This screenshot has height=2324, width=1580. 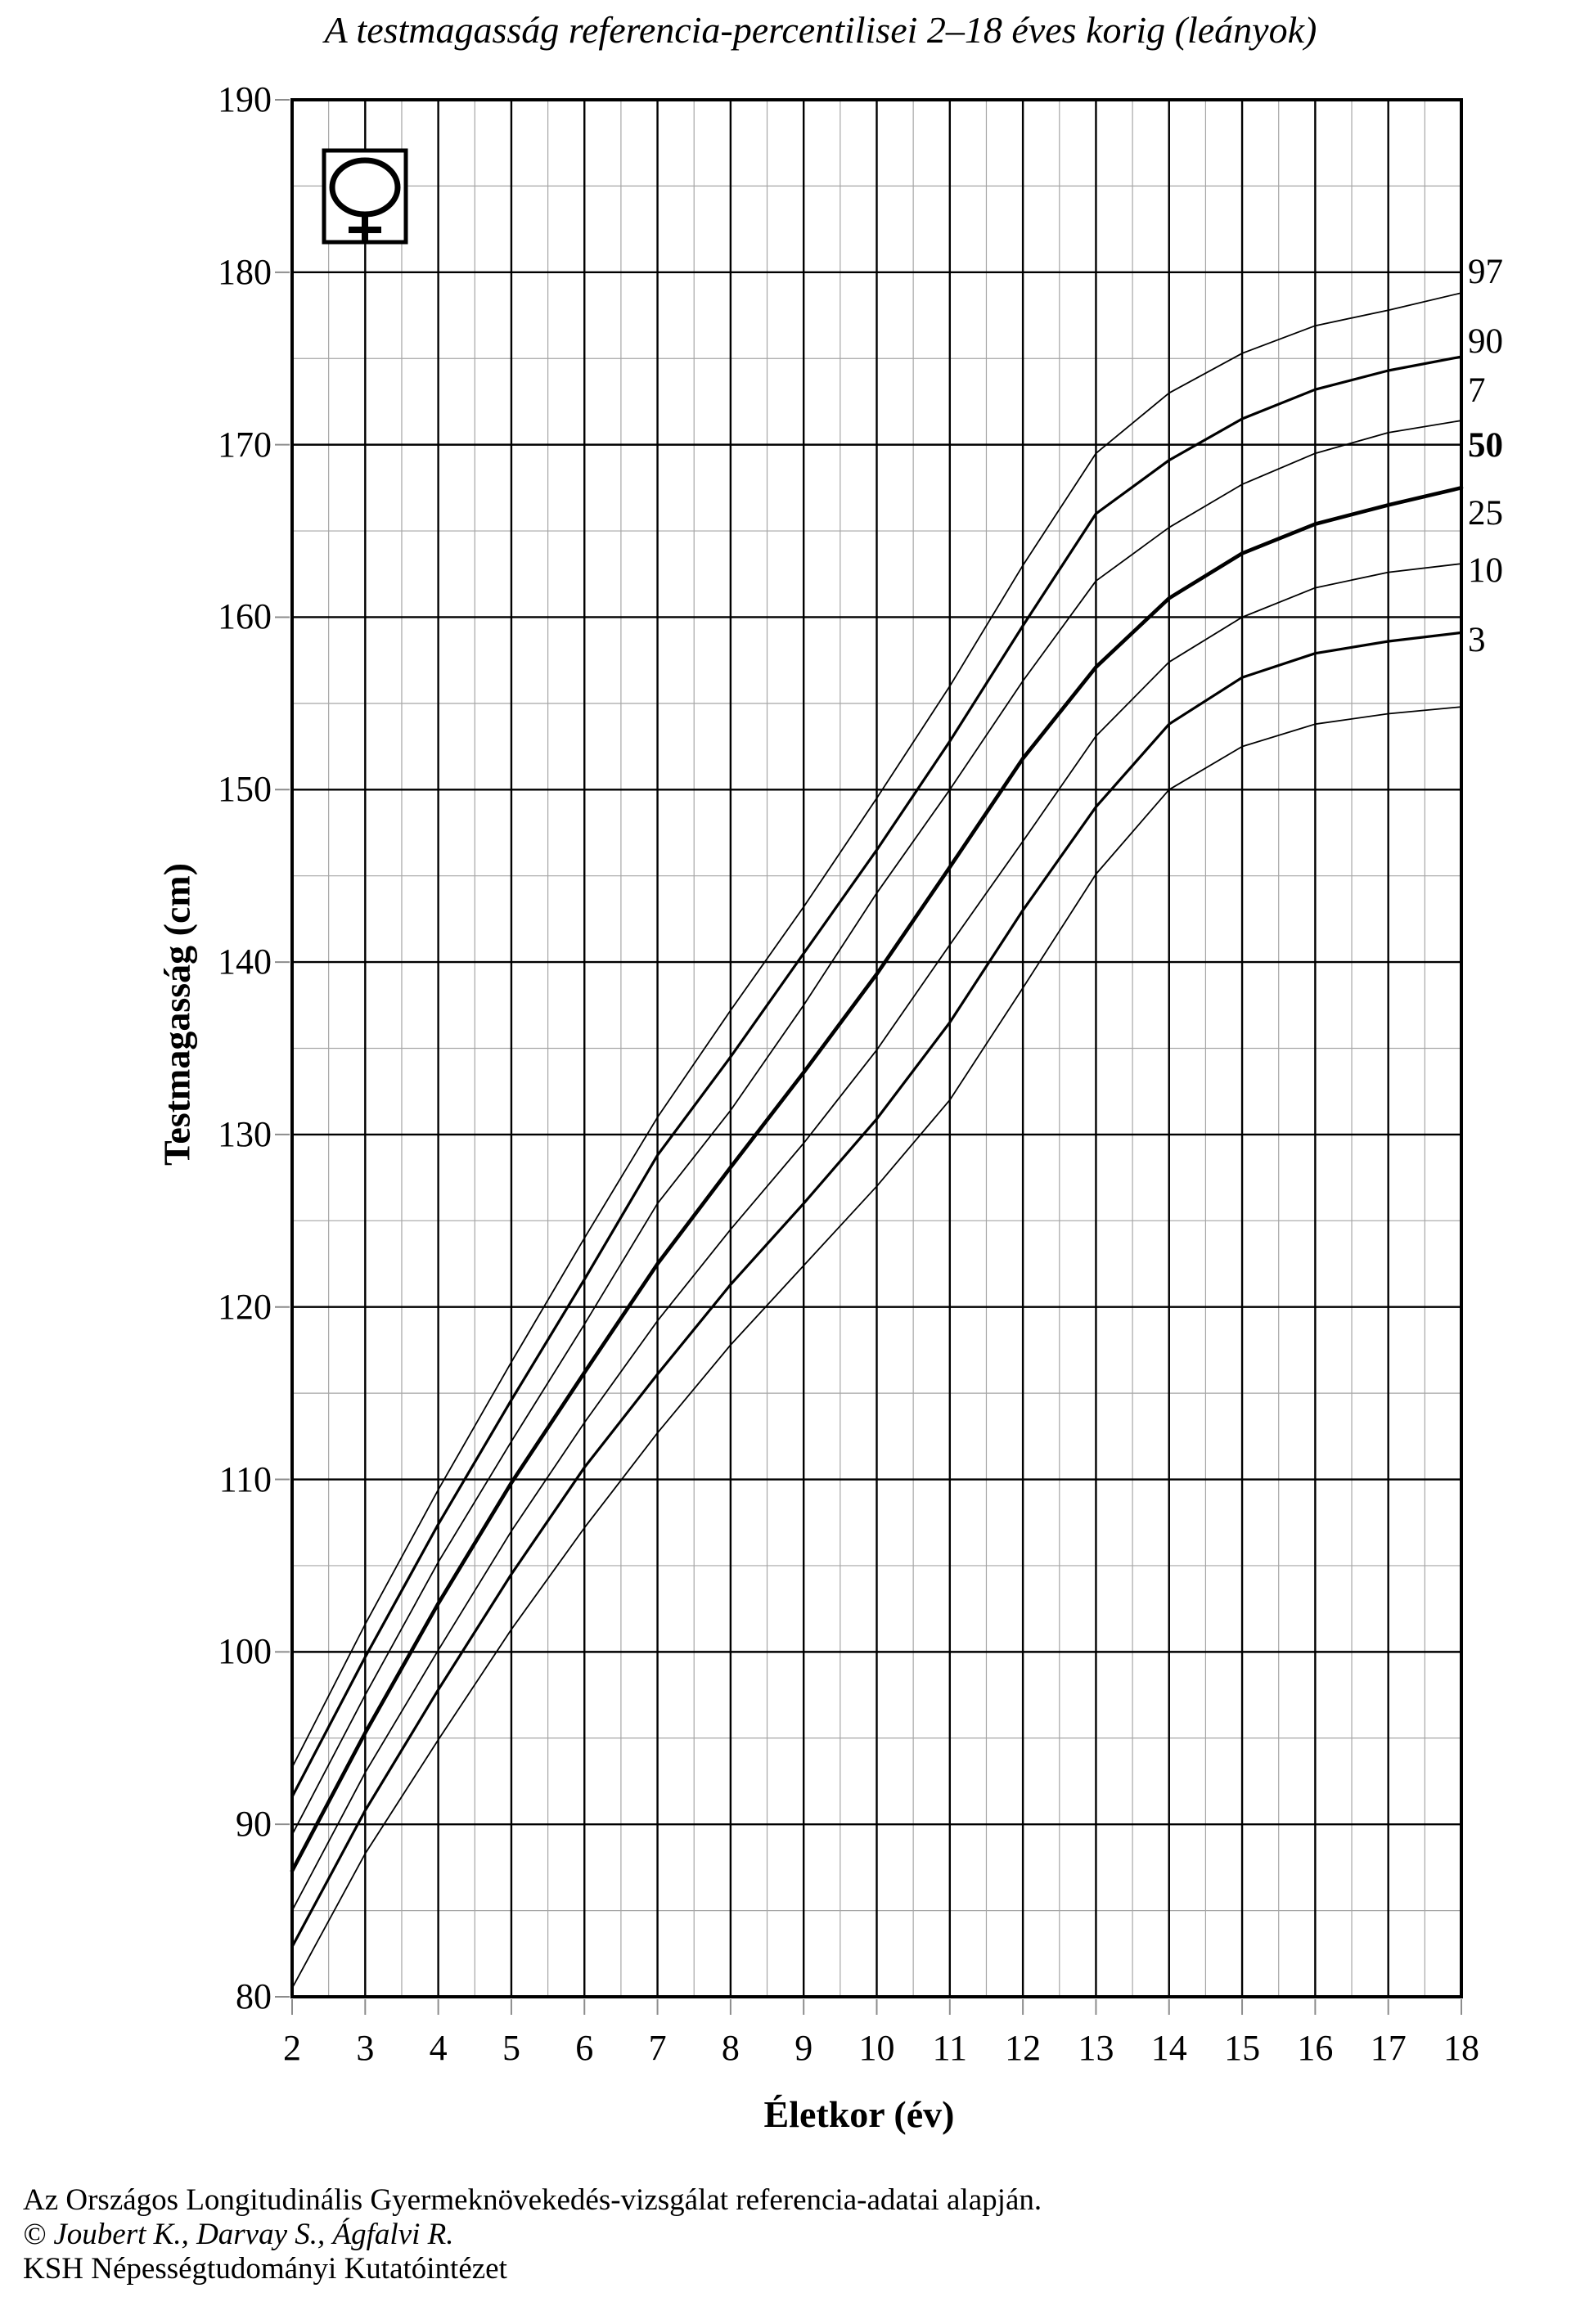 I want to click on percentile-10-label: 10, so click(x=1486, y=570).